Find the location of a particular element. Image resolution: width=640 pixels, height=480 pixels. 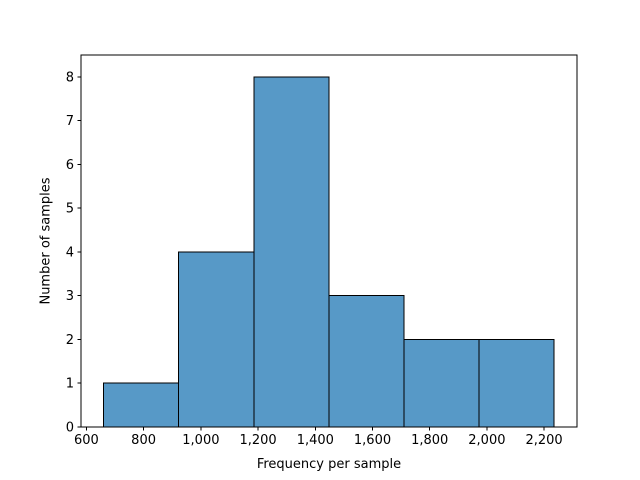

y-tick-label: 3 is located at coordinates (70, 296).